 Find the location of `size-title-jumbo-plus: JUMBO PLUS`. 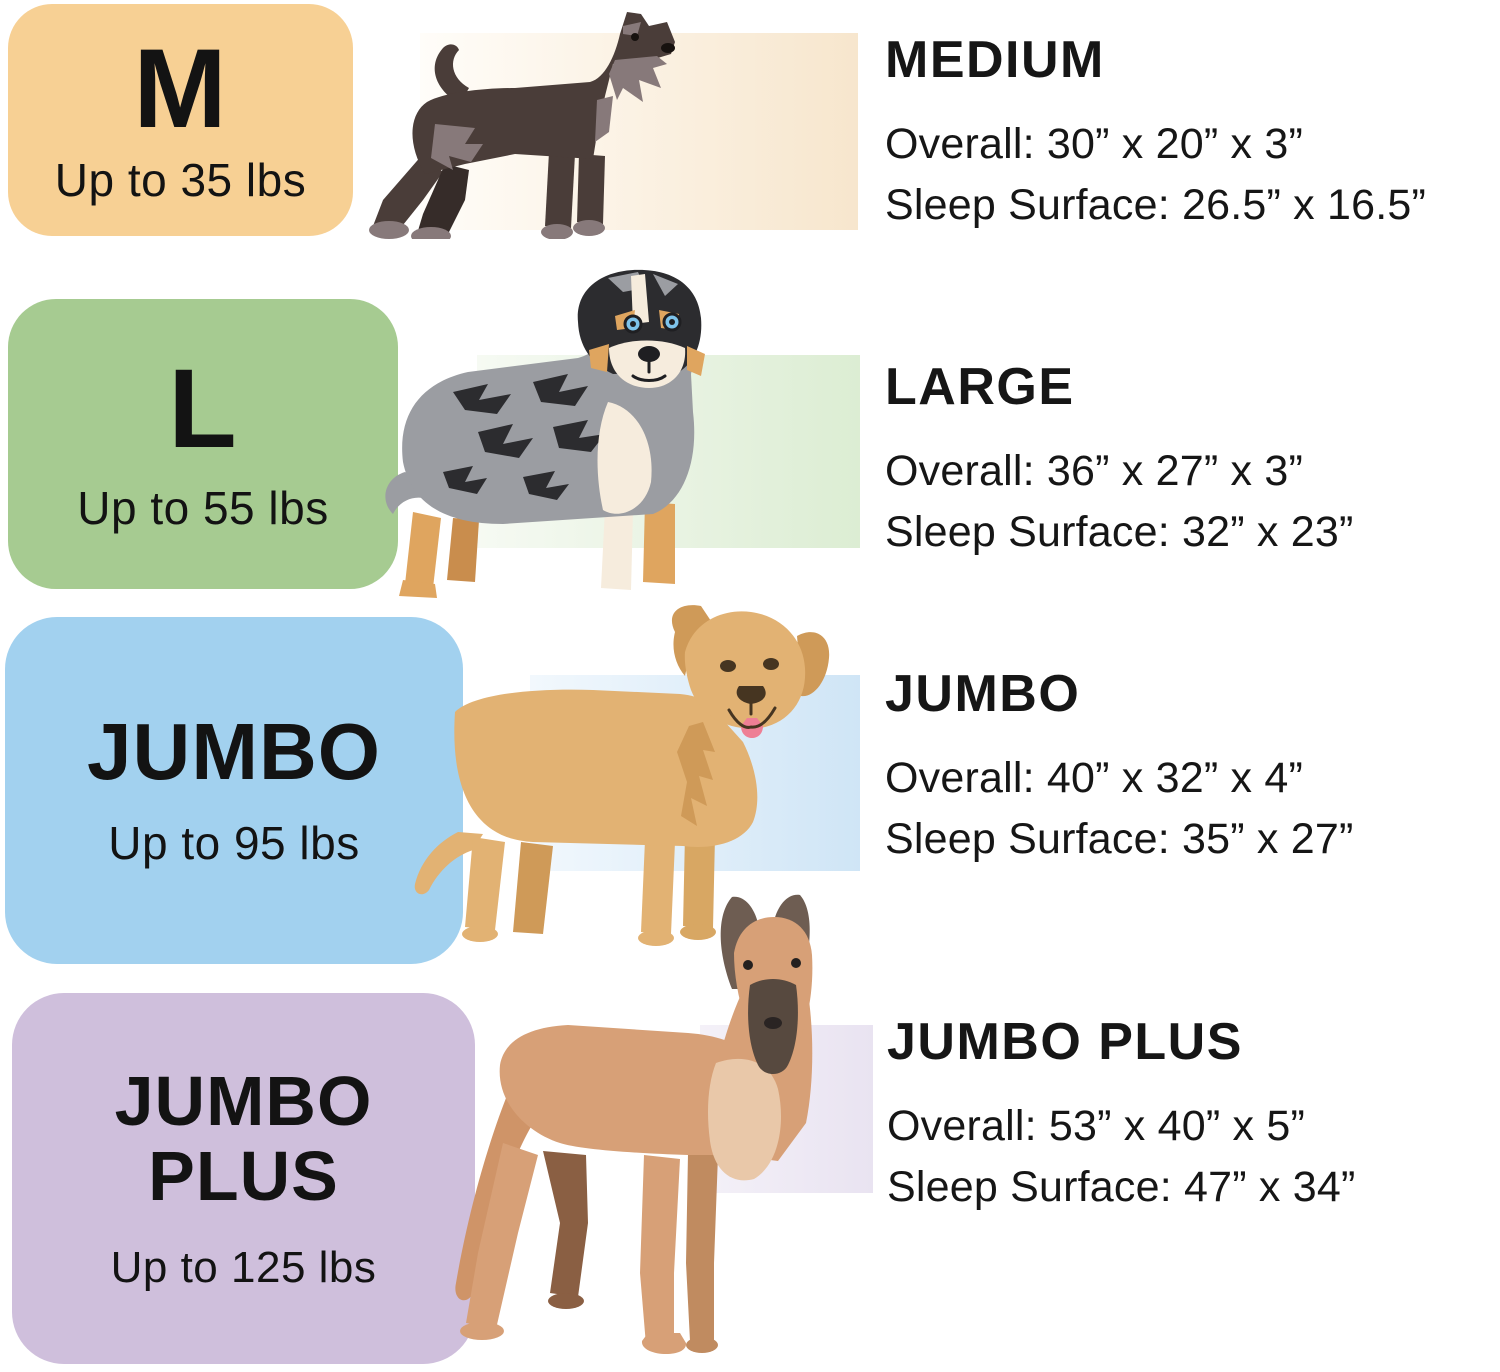

size-title-jumbo-plus: JUMBO PLUS is located at coordinates (1065, 1042).